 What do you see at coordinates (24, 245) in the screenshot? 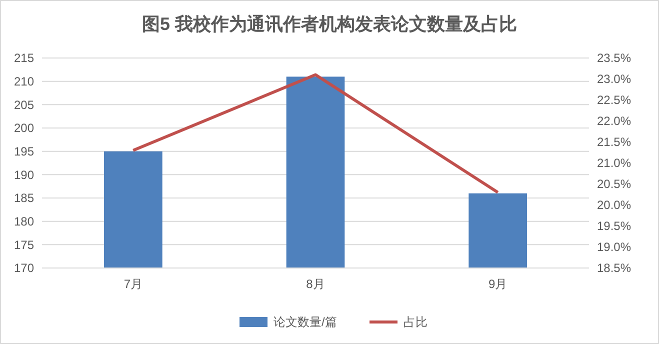
I see `y-tick-label: 175` at bounding box center [24, 245].